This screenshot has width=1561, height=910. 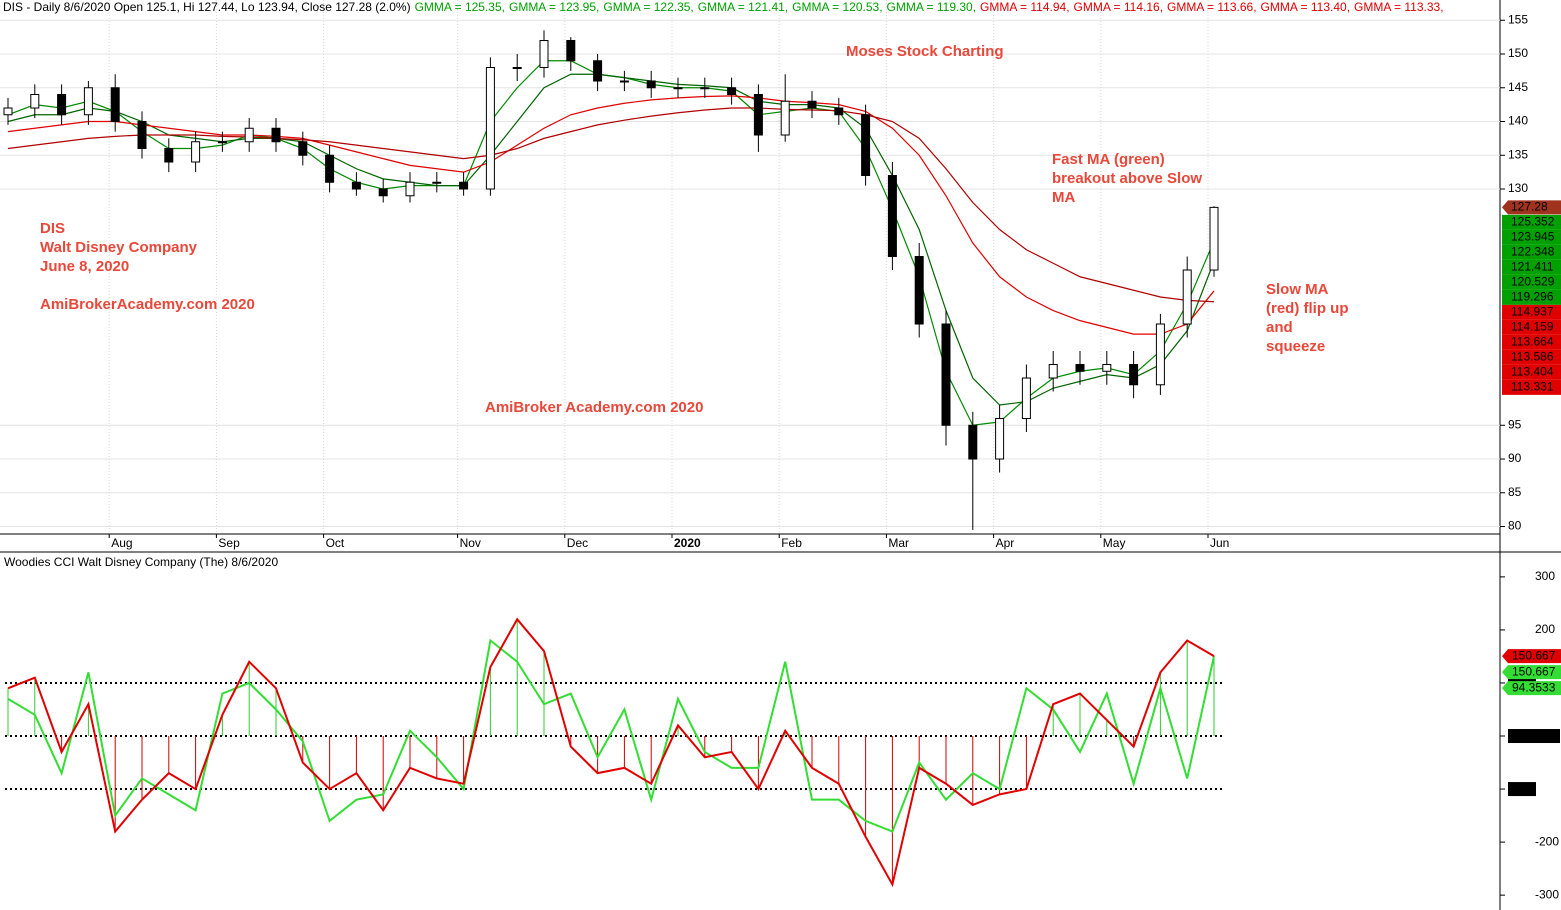 What do you see at coordinates (1534, 736) in the screenshot?
I see `y-tick-box` at bounding box center [1534, 736].